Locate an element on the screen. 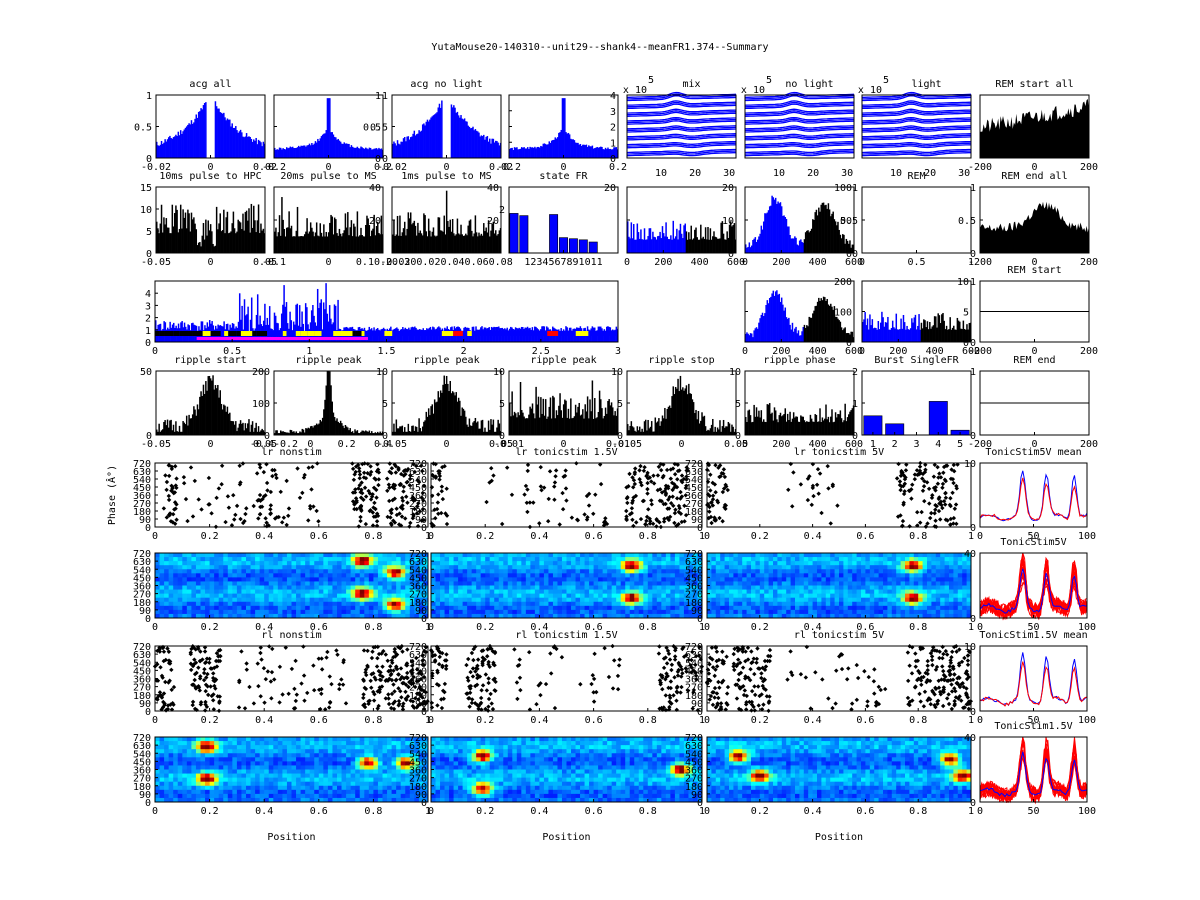  x-tick-label: 200 is located at coordinates (781, 262).